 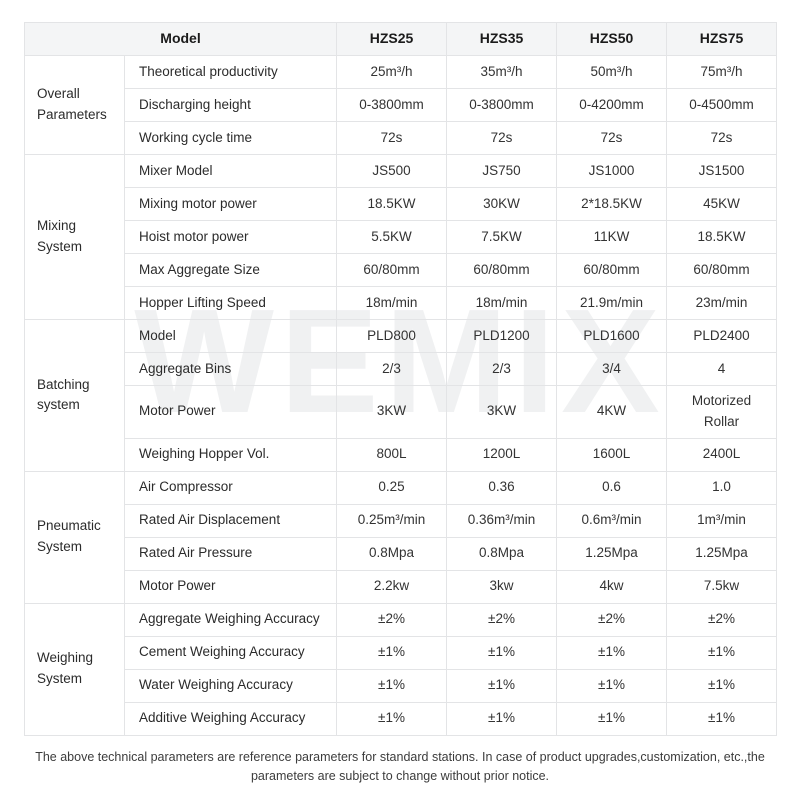 I want to click on value-cell: PLD800, so click(x=392, y=336).